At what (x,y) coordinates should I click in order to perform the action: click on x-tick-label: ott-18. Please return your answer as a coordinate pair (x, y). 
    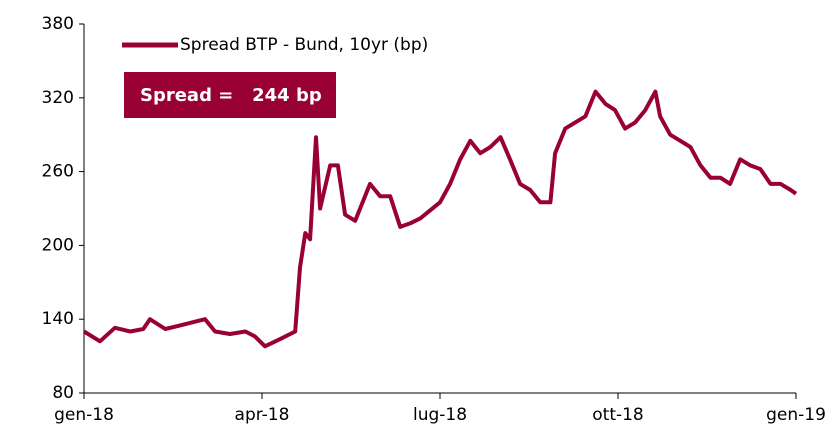
    Looking at the image, I should click on (618, 415).